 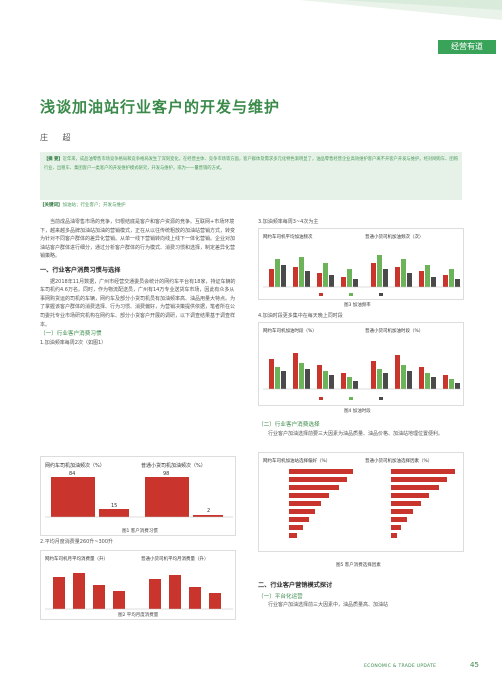 What do you see at coordinates (401, 10) in the screenshot?
I see `header-decoration` at bounding box center [401, 10].